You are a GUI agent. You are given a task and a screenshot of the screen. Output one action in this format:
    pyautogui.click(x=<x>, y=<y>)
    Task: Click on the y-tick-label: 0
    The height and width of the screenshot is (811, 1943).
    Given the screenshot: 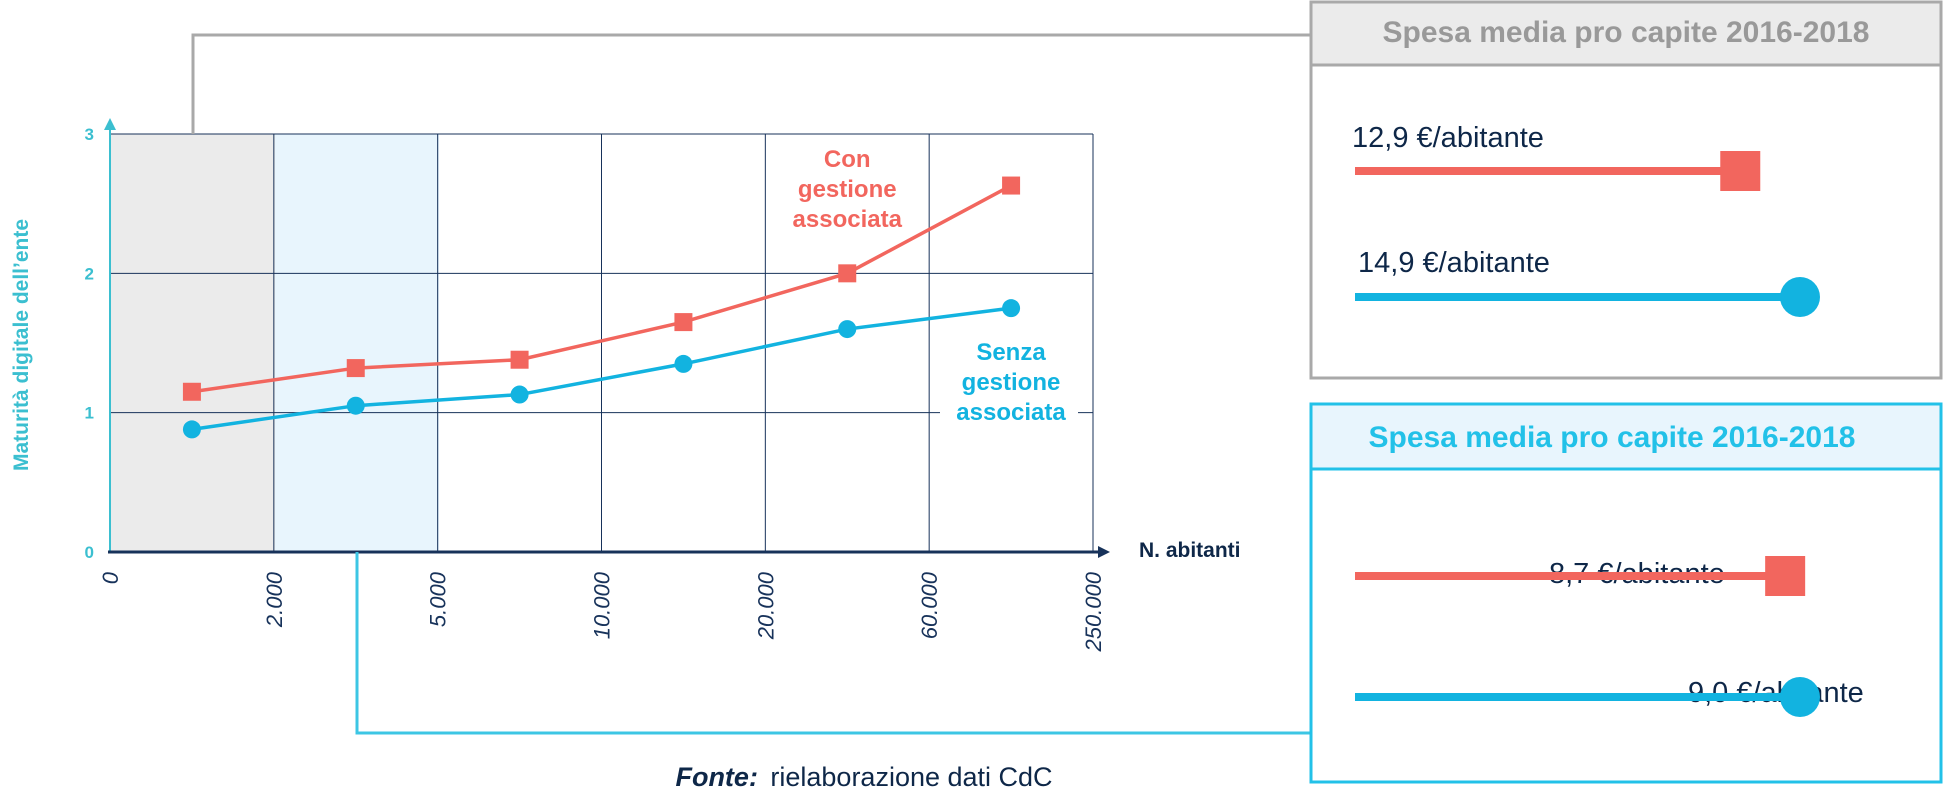 What is the action you would take?
    pyautogui.click(x=89, y=552)
    